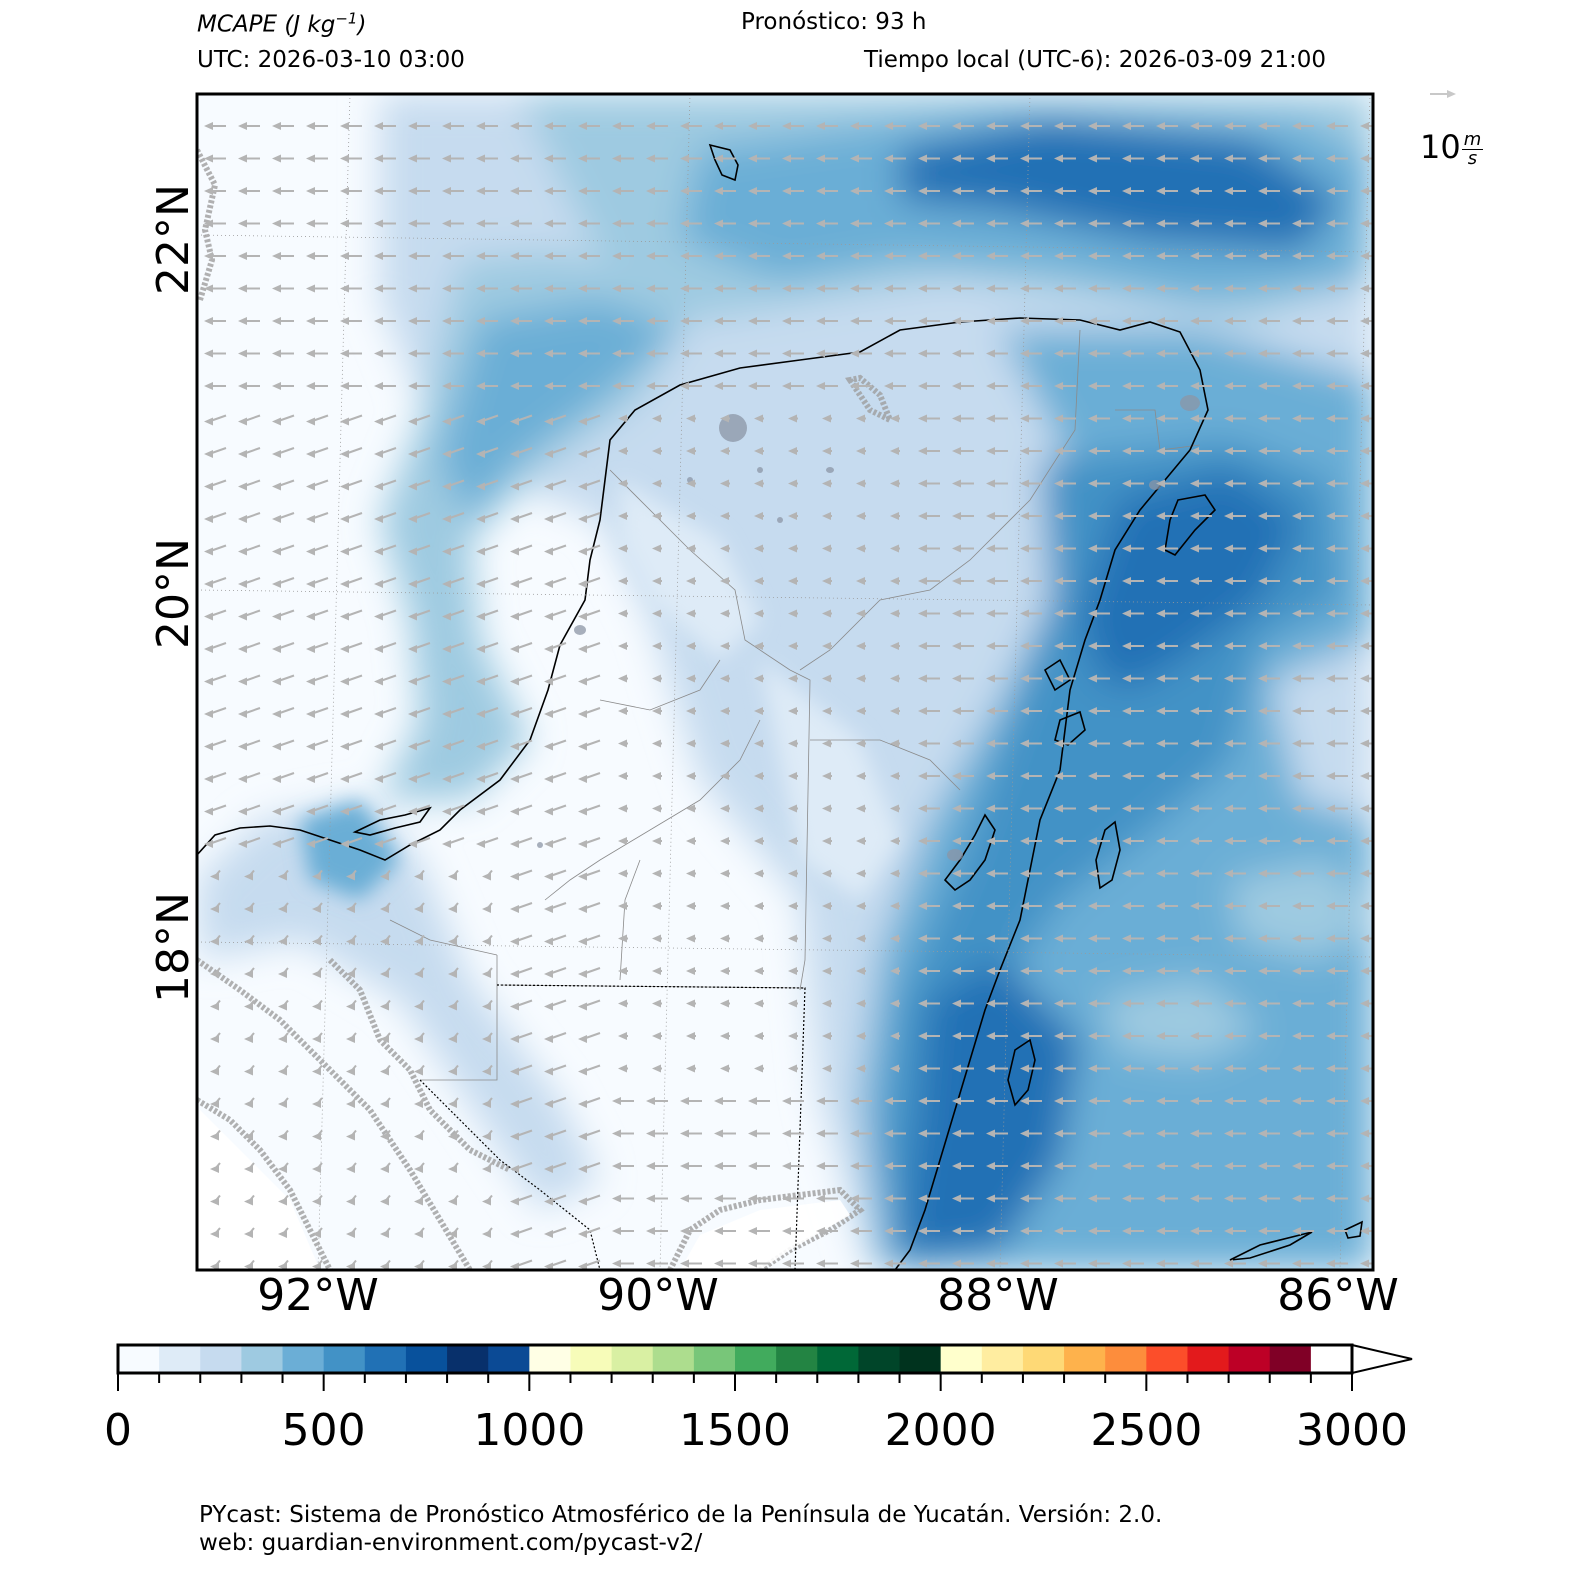 This screenshot has height=1574, width=1574. I want to click on lat-label-20n: 20°N, so click(173, 593).